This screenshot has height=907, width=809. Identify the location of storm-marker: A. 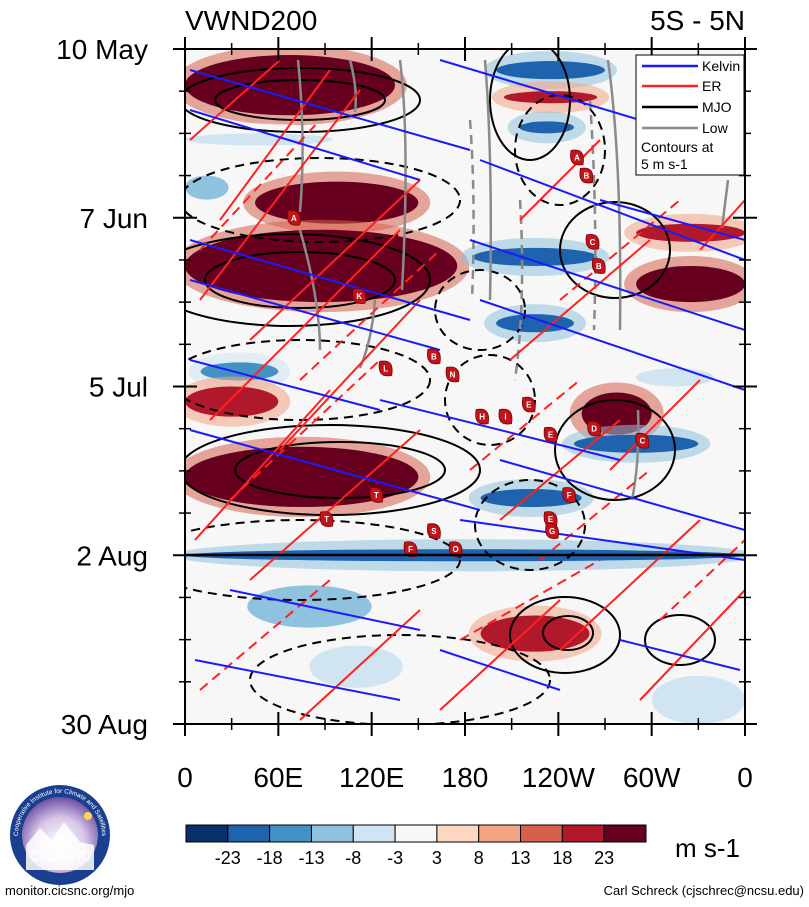
(294, 217).